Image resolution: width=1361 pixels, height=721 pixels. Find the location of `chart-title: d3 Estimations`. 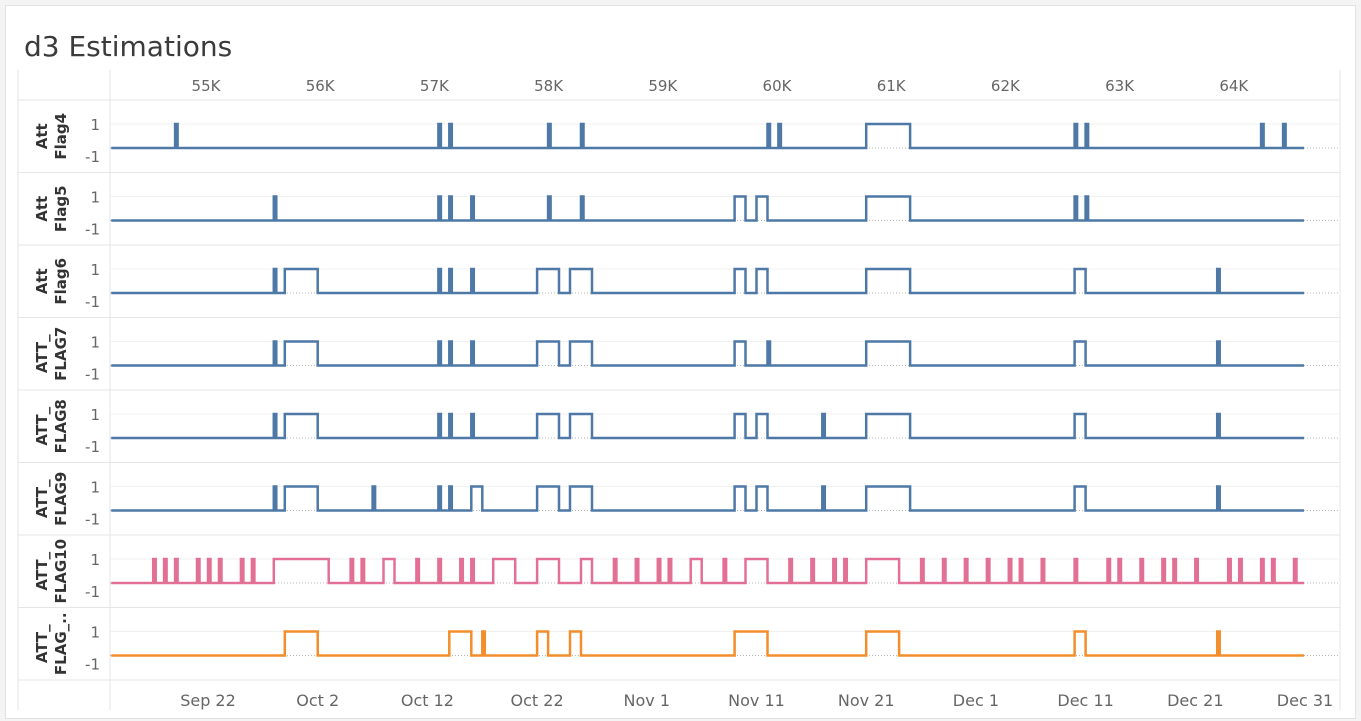

chart-title: d3 Estimations is located at coordinates (128, 46).